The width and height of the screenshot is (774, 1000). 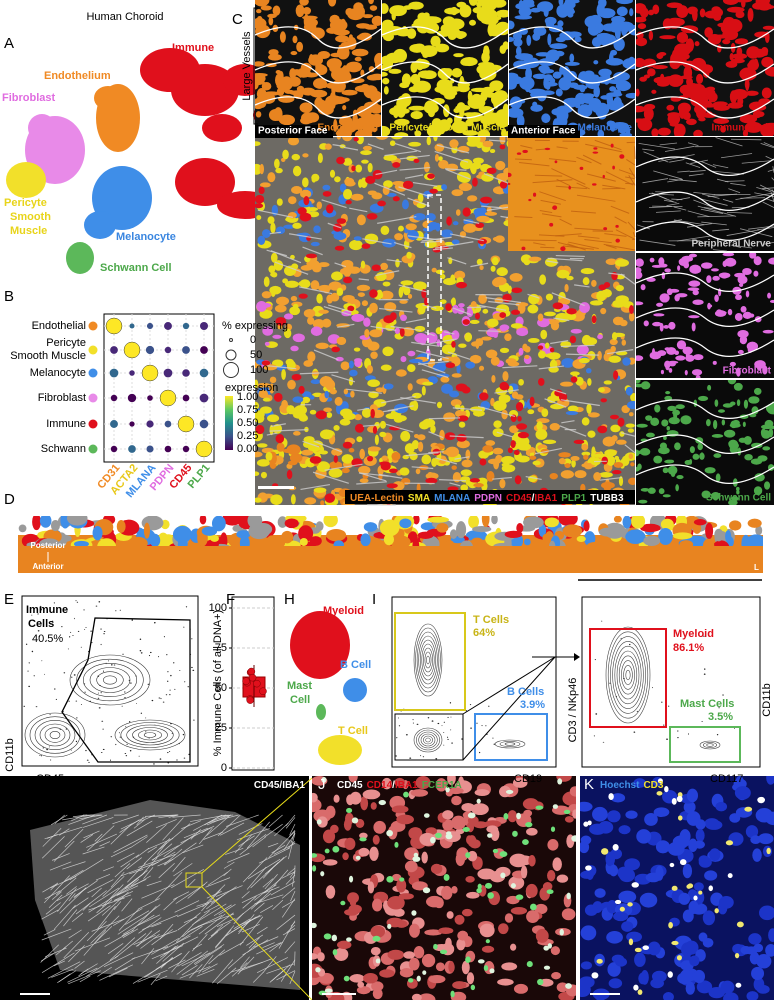 What do you see at coordinates (193, 48) in the screenshot?
I see `cluster-label: Immune` at bounding box center [193, 48].